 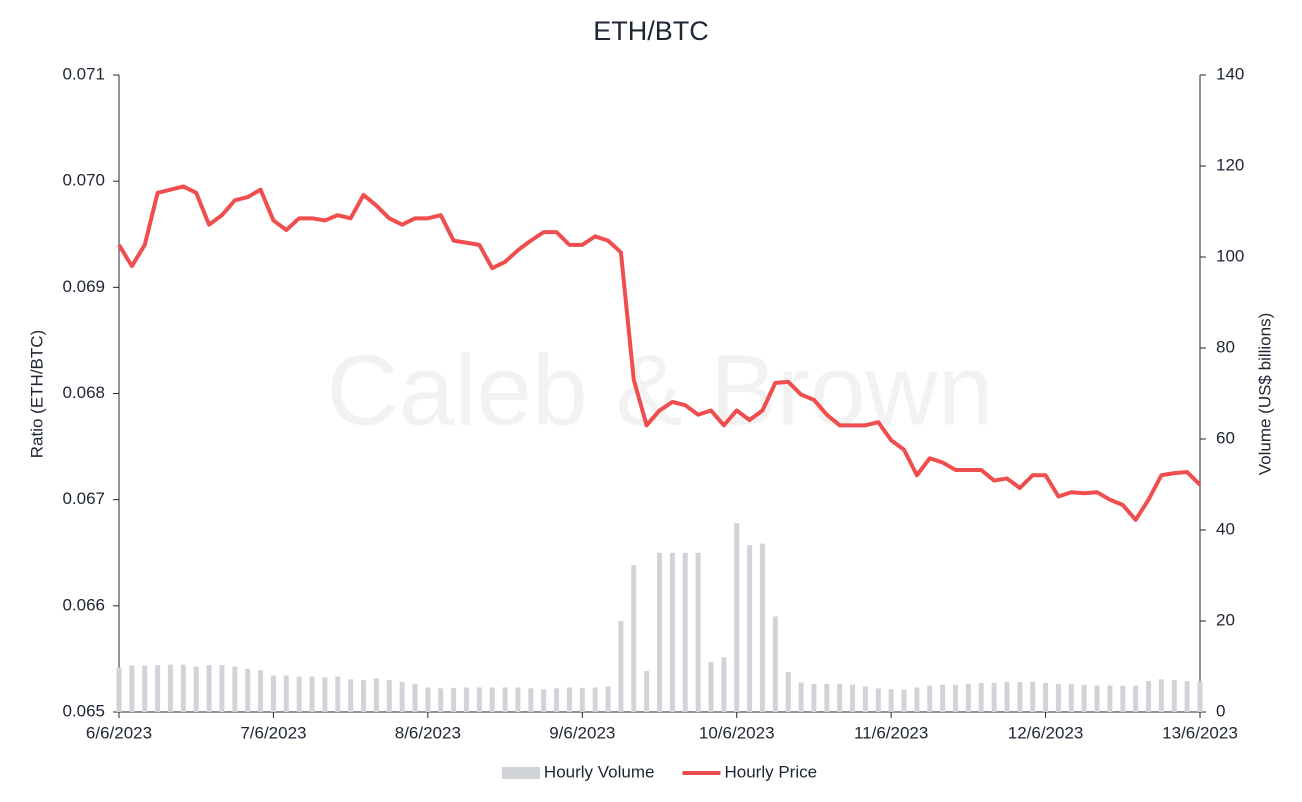 I want to click on y2-tick-label: 120, so click(x=1230, y=164).